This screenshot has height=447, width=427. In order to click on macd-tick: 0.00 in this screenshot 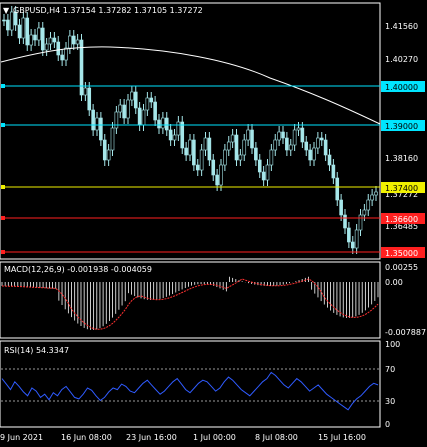, I will do `click(394, 282)`.